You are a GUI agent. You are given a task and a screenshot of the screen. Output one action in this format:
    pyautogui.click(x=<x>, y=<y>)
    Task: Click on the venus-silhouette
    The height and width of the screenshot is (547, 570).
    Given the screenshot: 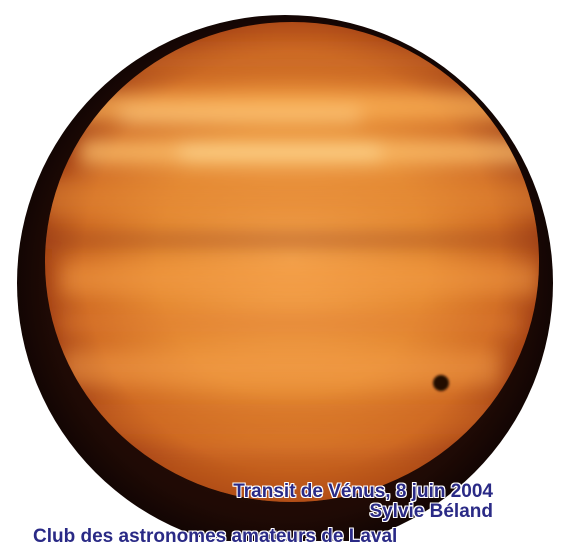 What is the action you would take?
    pyautogui.click(x=441, y=383)
    